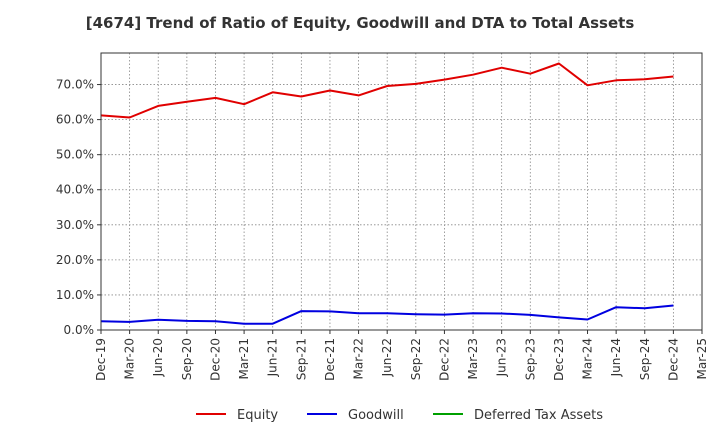  I want to click on x-tick-label: Sep-23, so click(530, 359).